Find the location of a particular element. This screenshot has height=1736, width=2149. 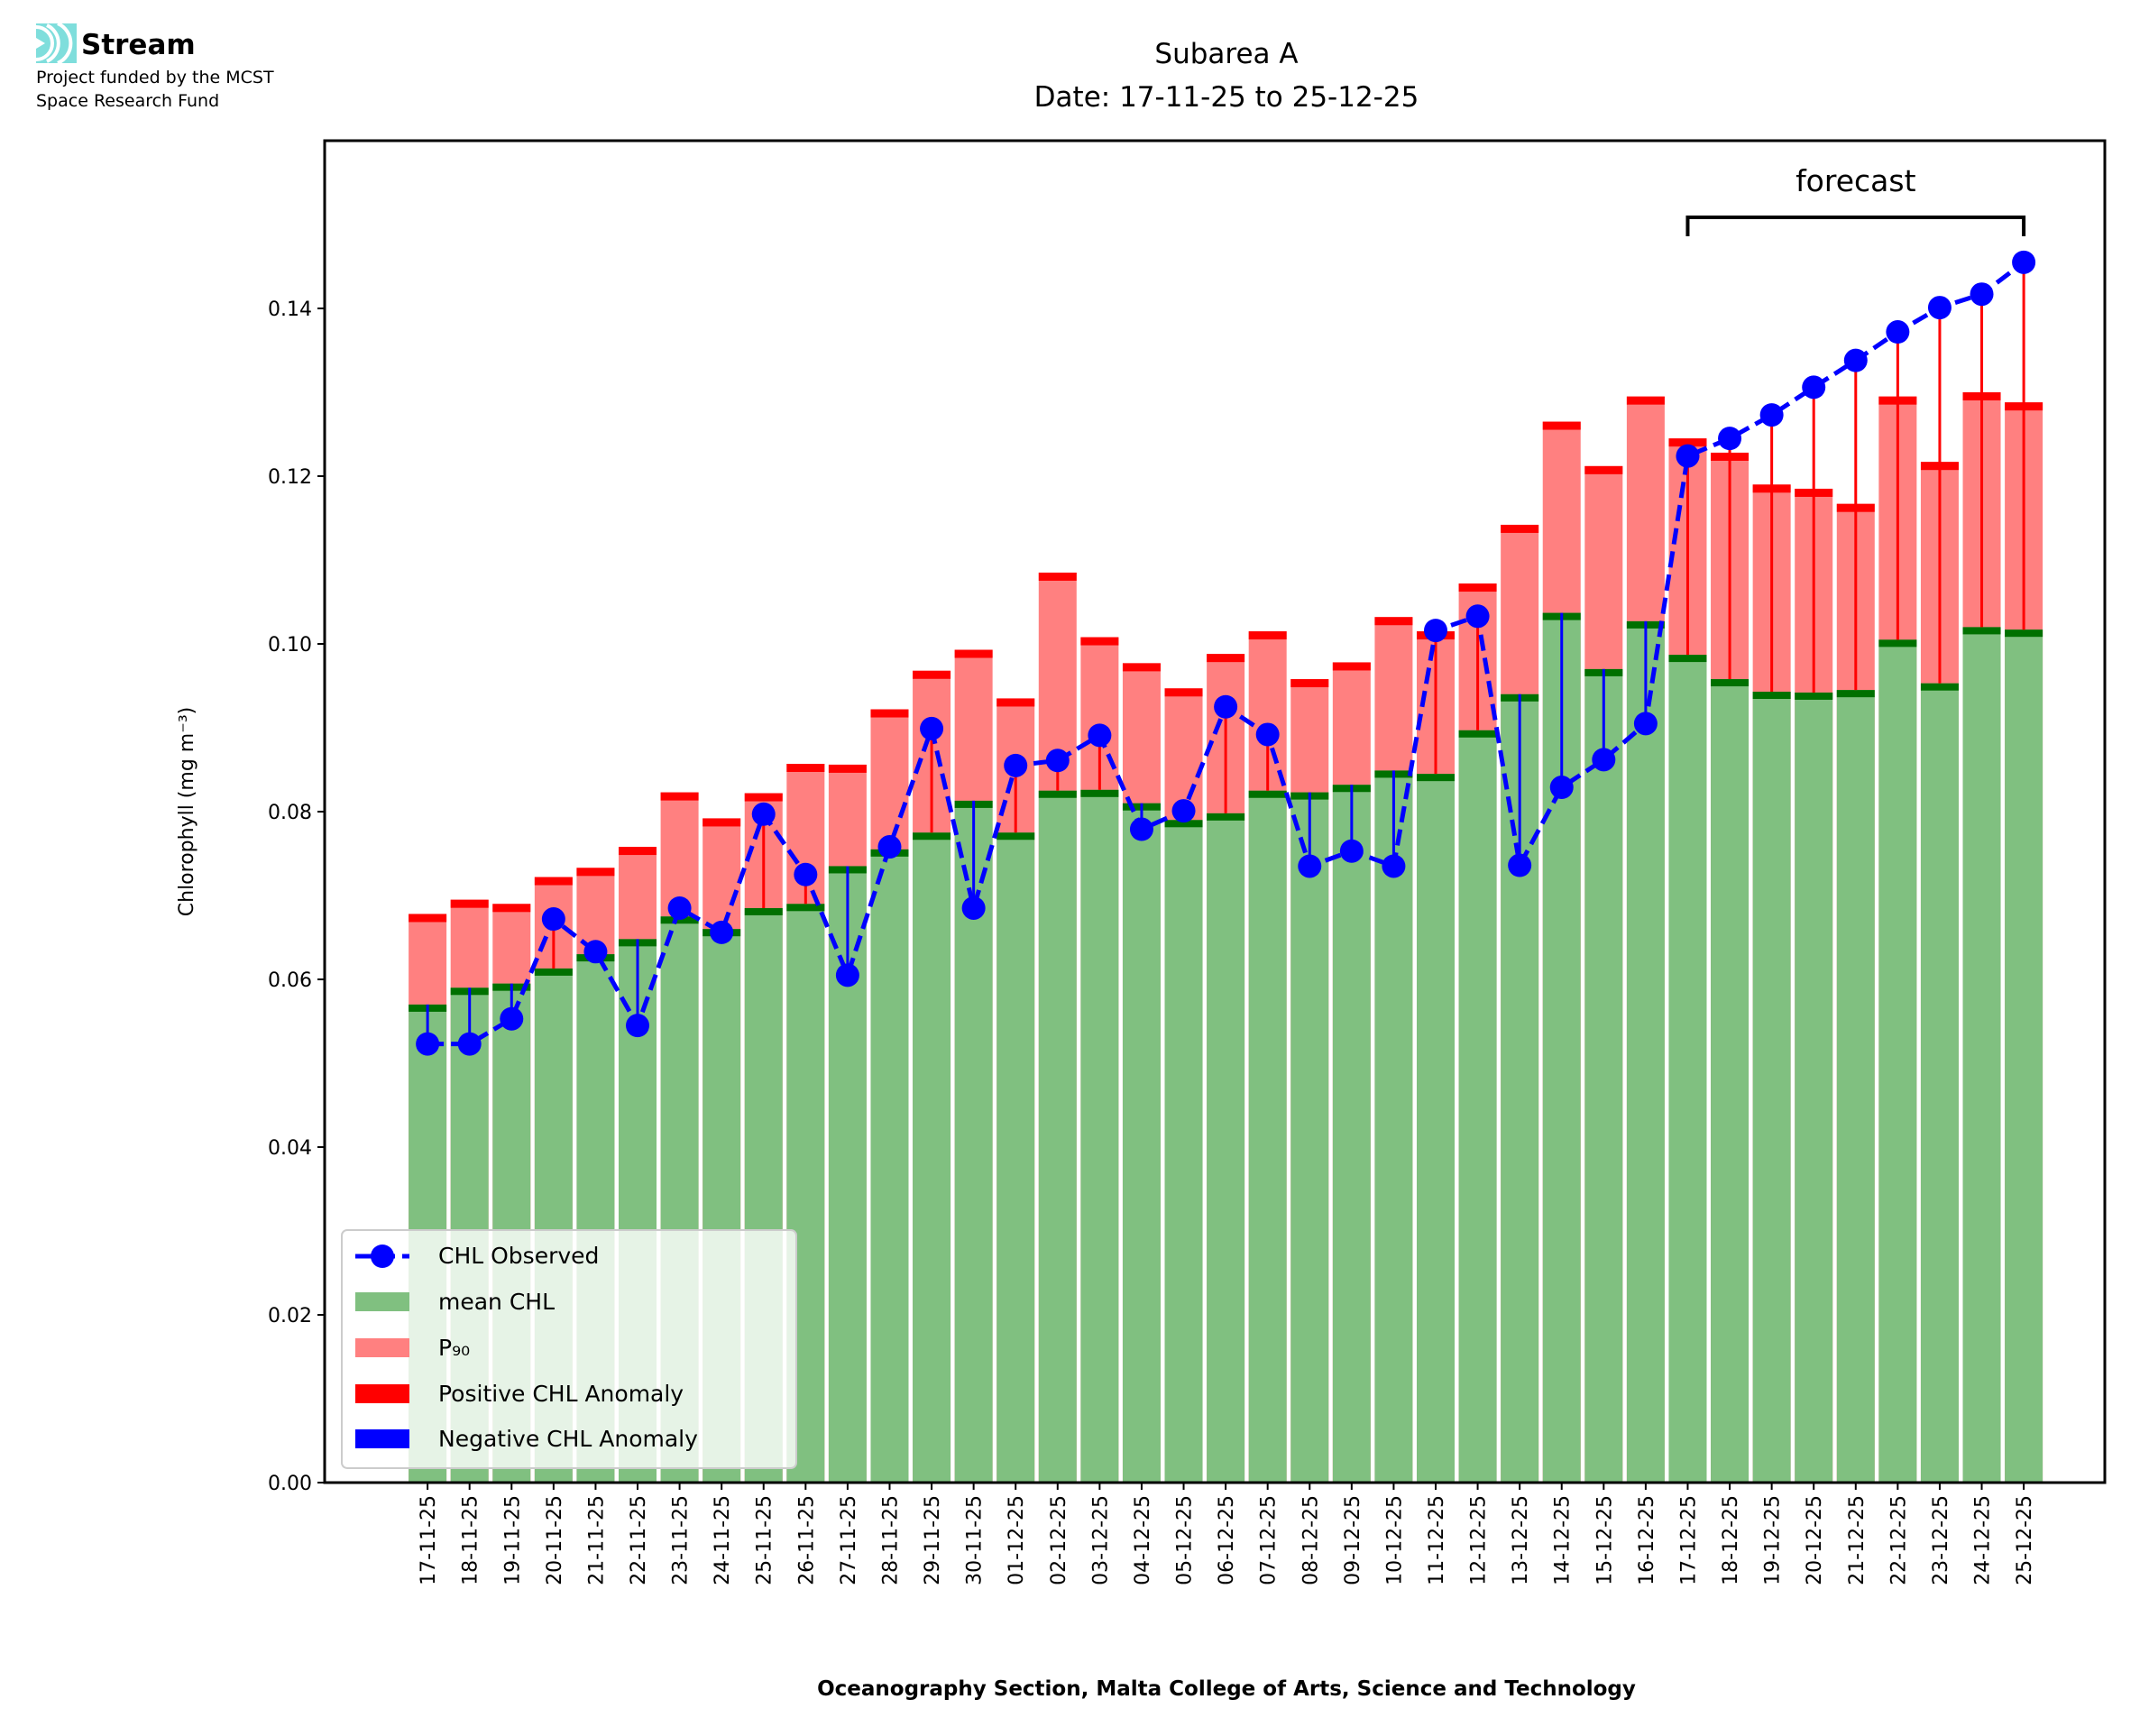

x-tick-label: 25-11-25 is located at coordinates (765, 1540).